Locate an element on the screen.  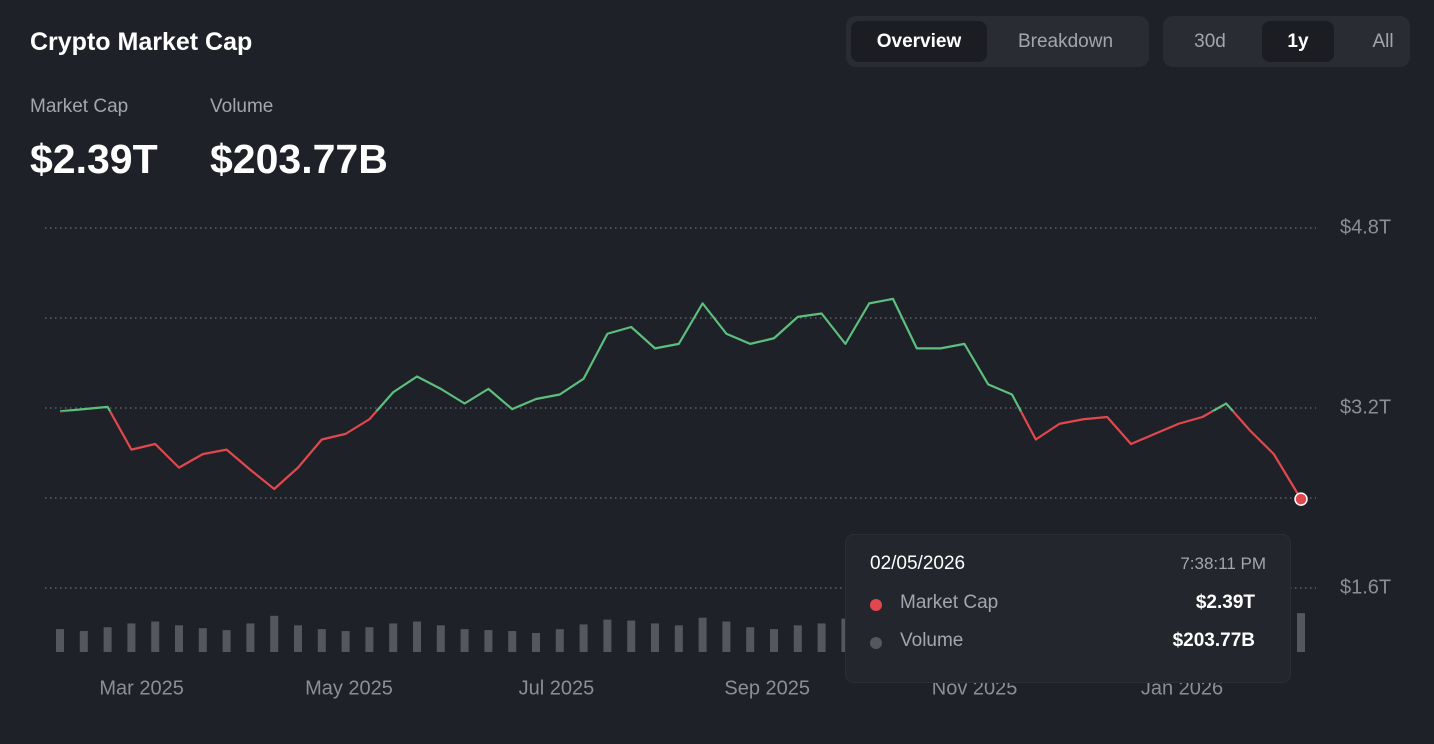
range-tab: 1y is located at coordinates (1298, 41).